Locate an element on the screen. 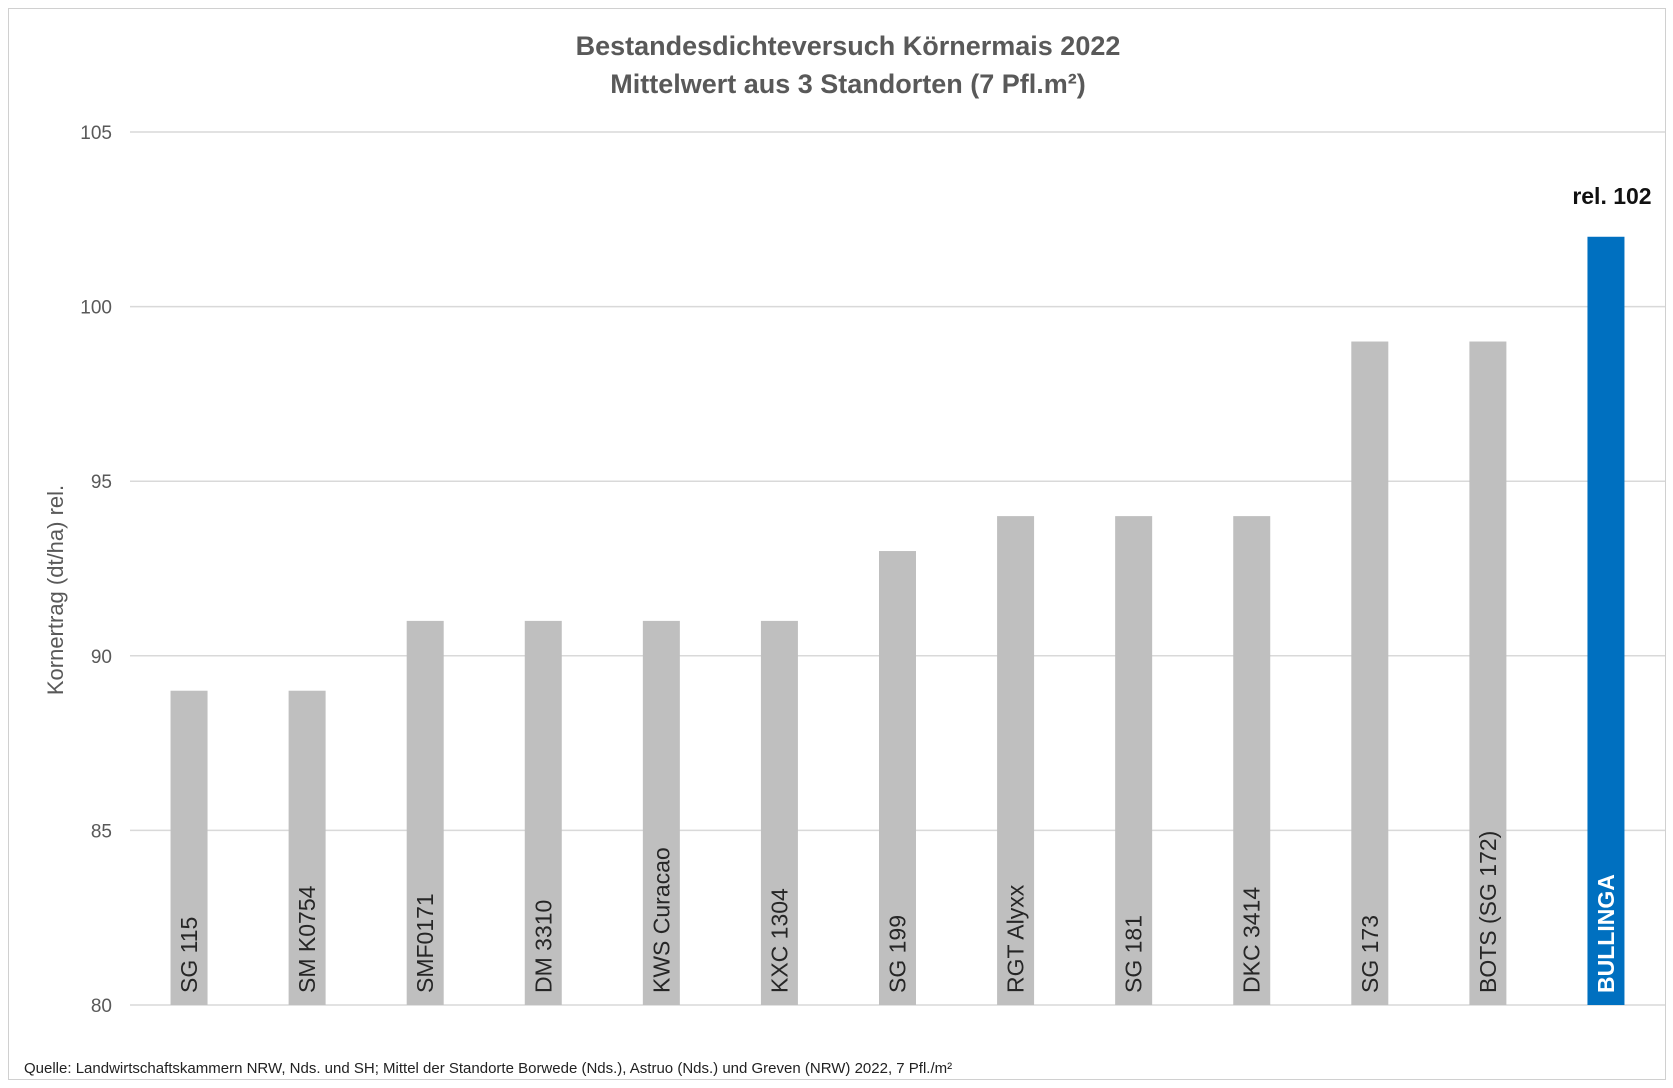 Image resolution: width=1673 pixels, height=1088 pixels. y-tick-label: 100 is located at coordinates (96, 308).